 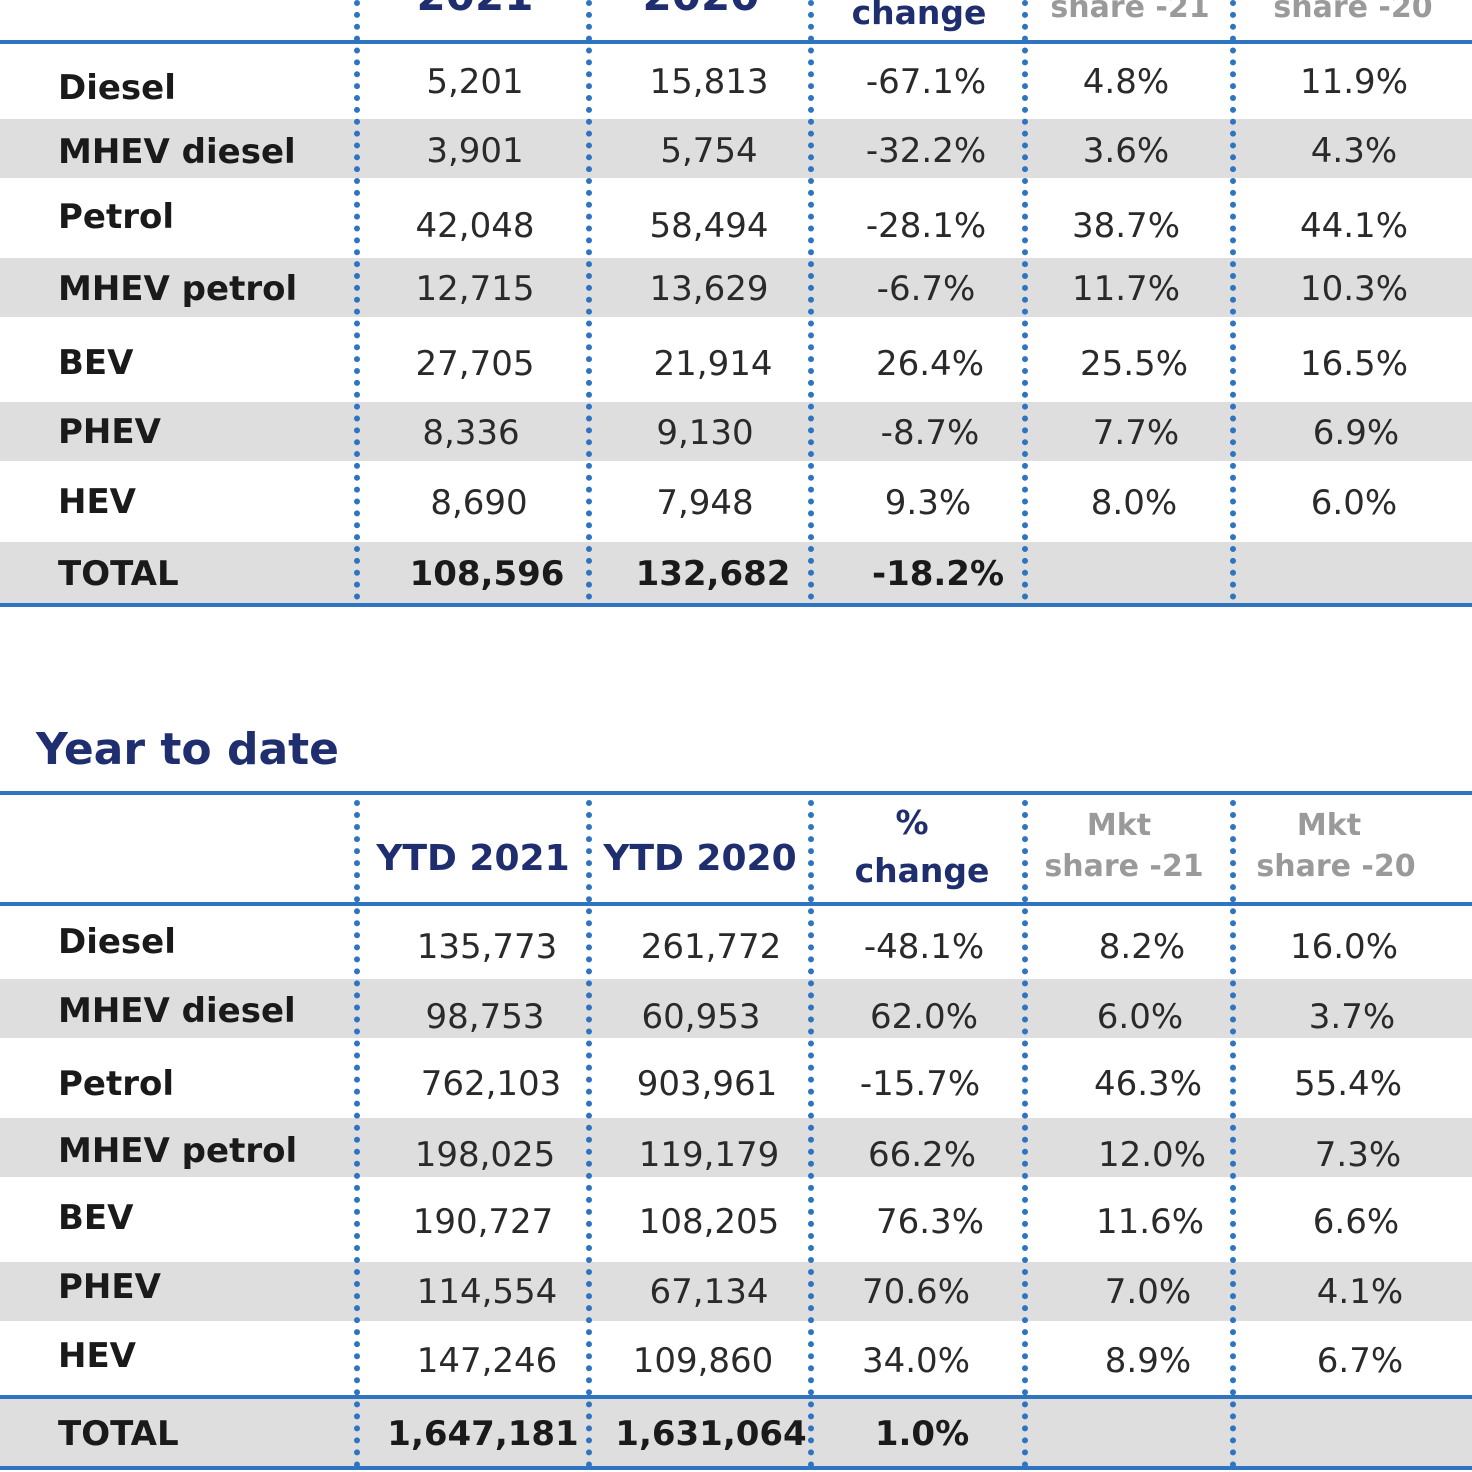 I want to click on row-label: HEV, so click(x=97, y=502).